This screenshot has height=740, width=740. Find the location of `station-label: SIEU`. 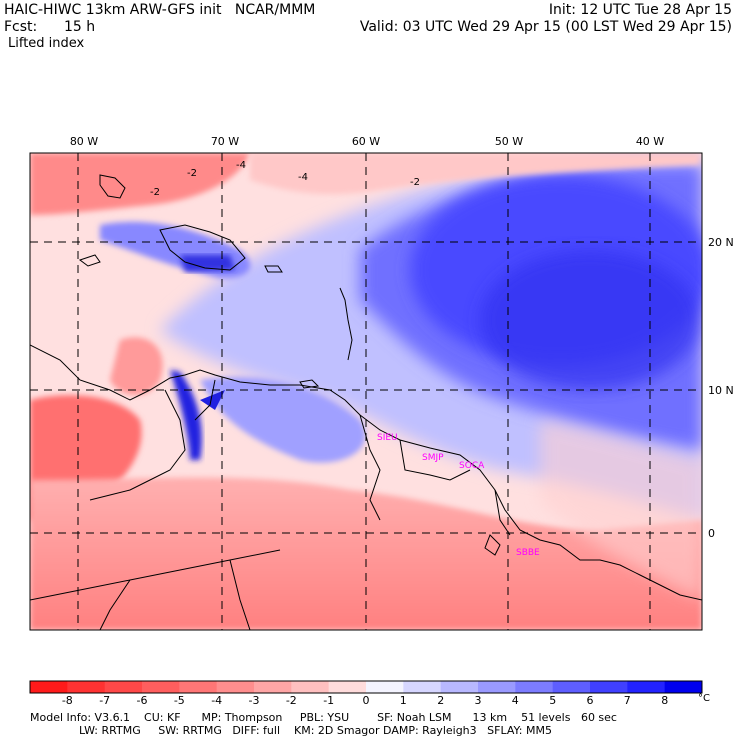

station-label: SIEU is located at coordinates (387, 438).